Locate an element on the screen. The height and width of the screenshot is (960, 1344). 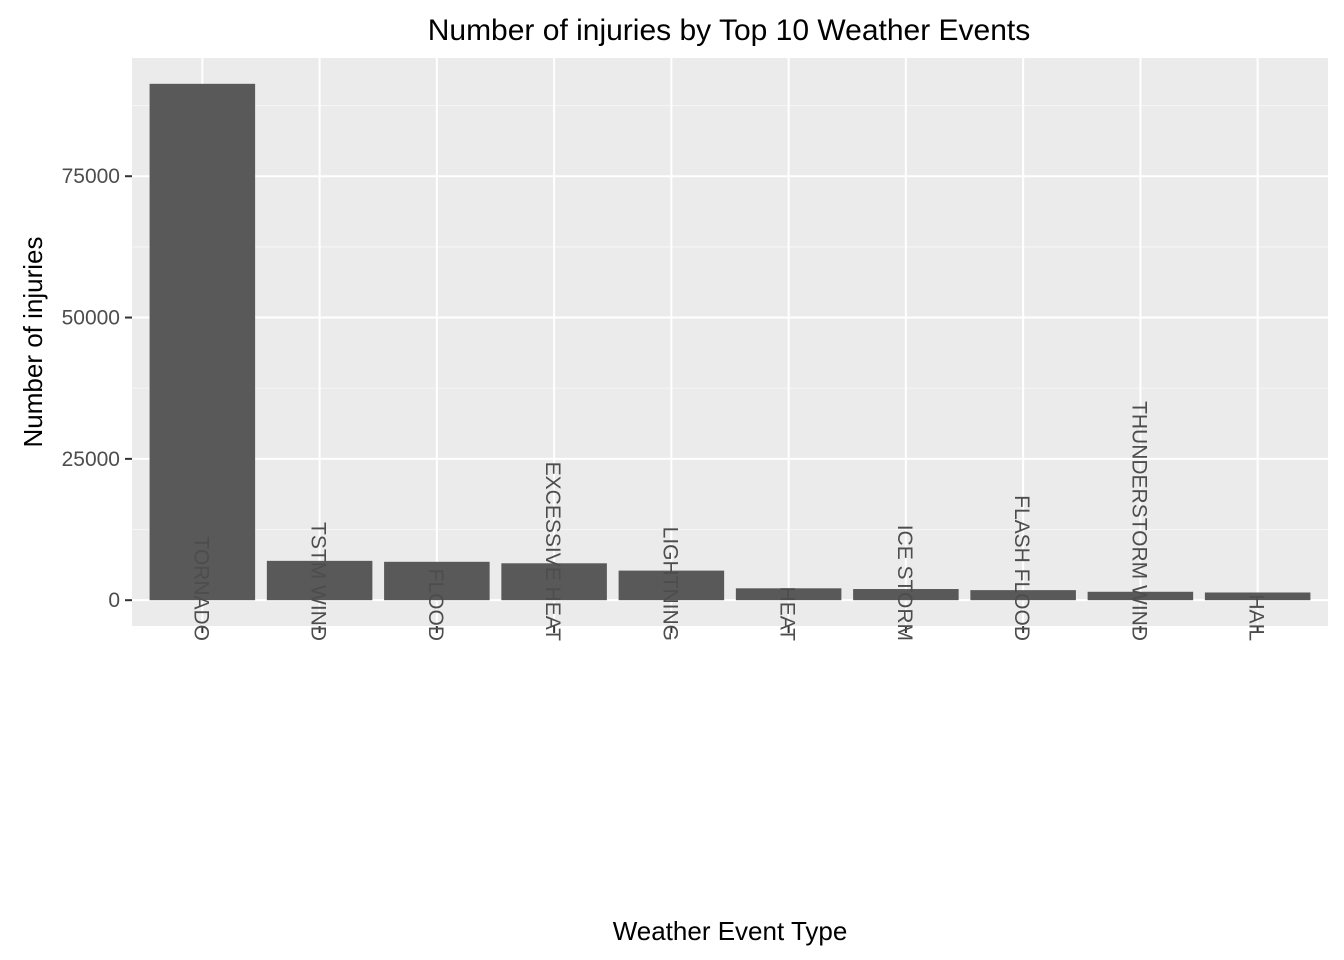
y-tick-label: 50000 is located at coordinates (91, 318).